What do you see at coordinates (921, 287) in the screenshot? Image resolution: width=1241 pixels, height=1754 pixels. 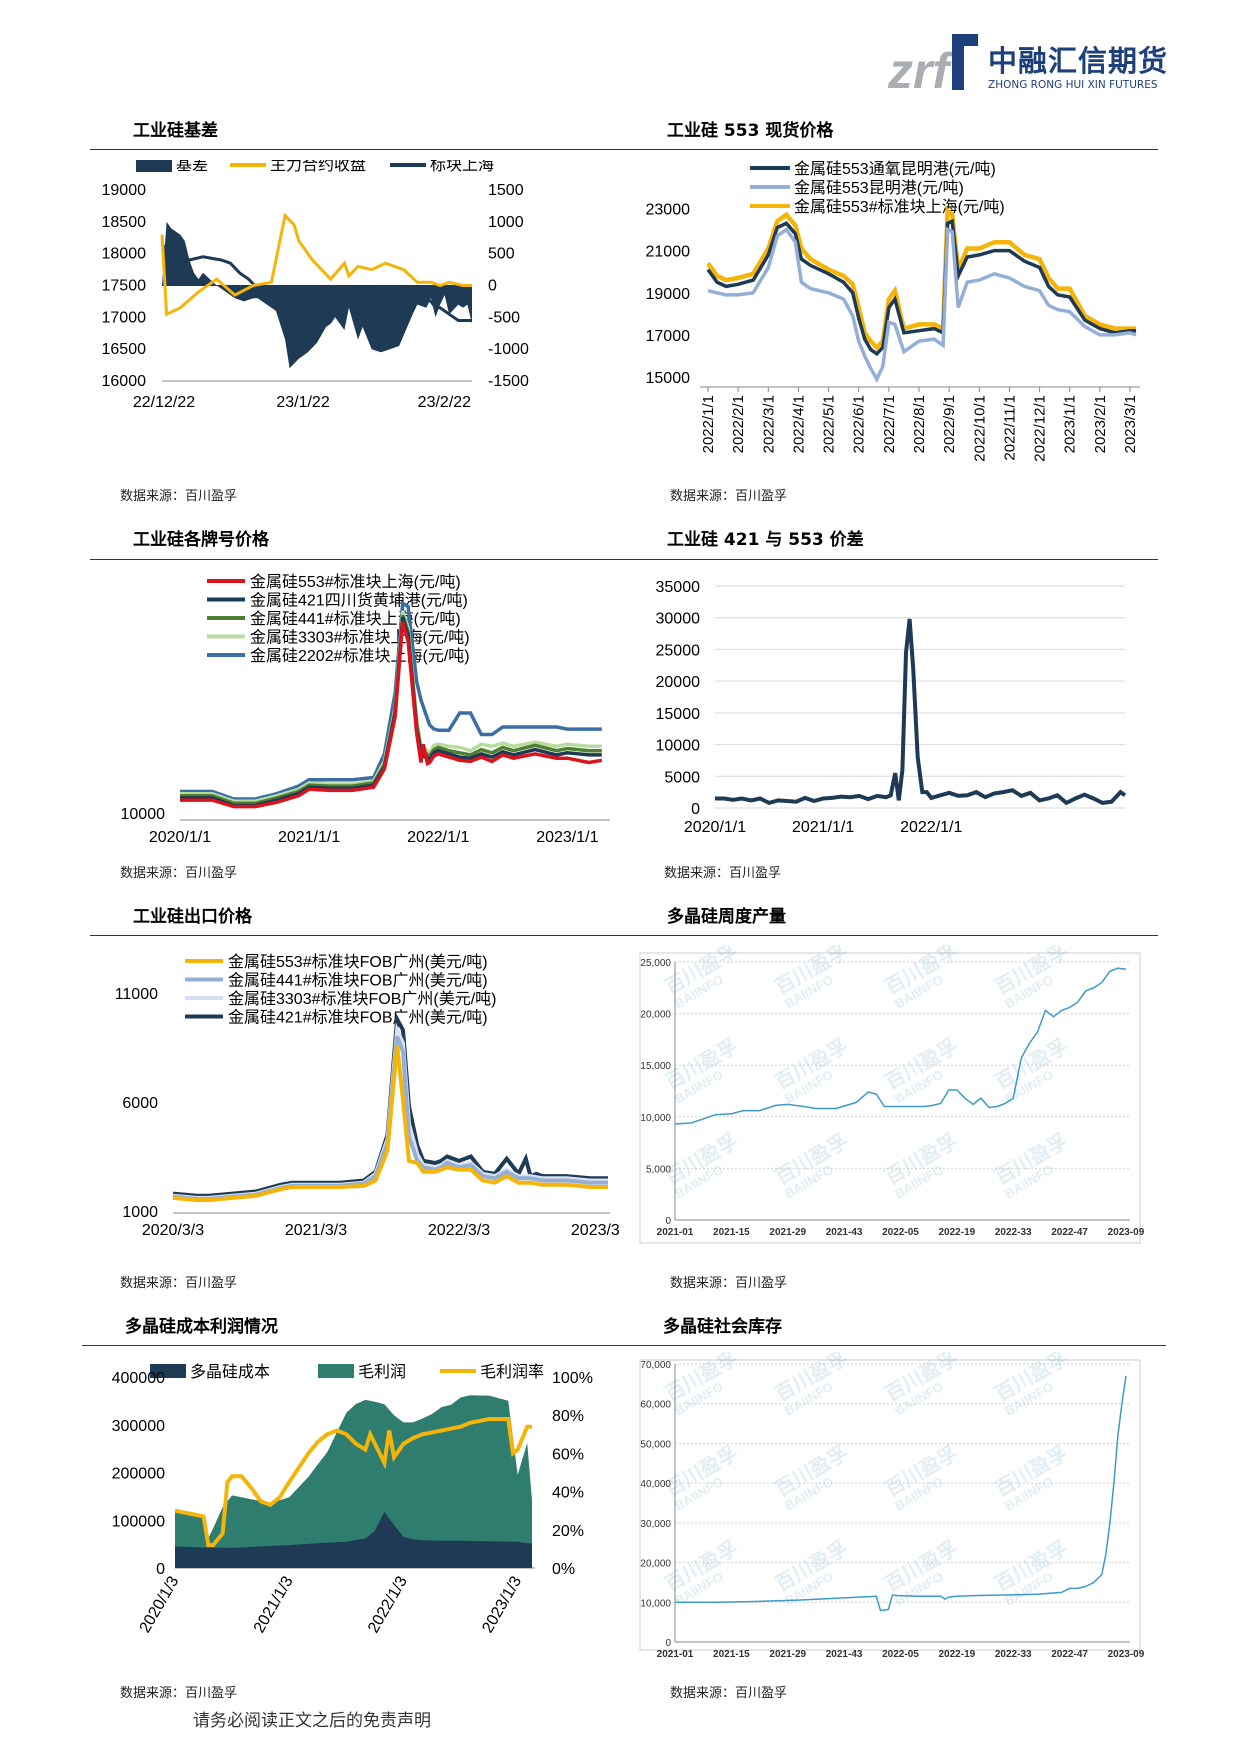 I see `series-line-tongyang` at bounding box center [921, 287].